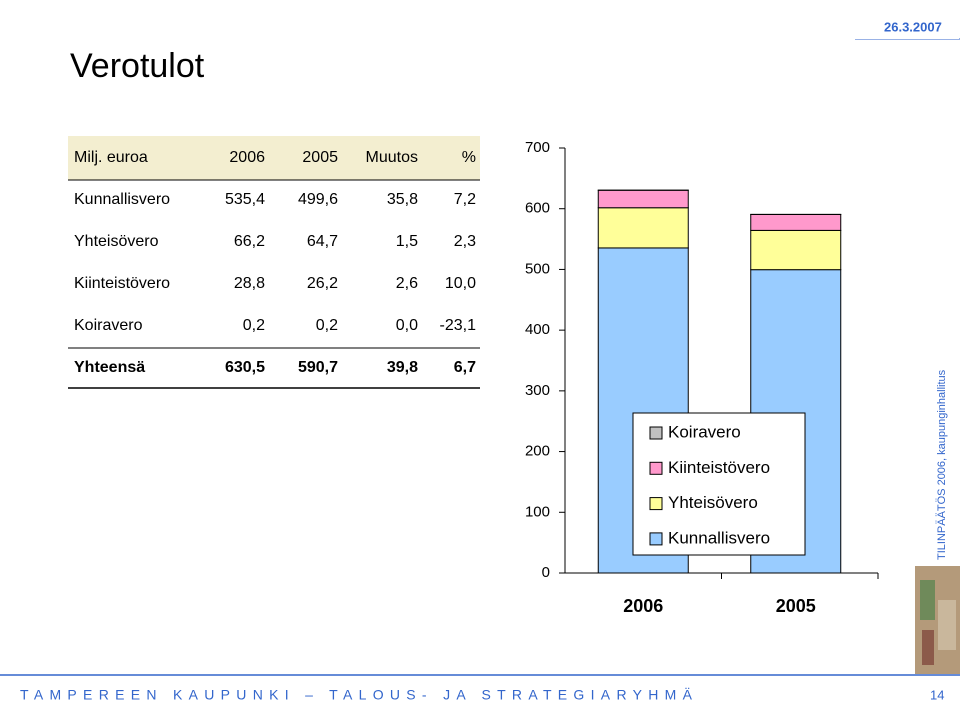 This screenshot has height=716, width=960. Describe the element at coordinates (465, 241) in the screenshot. I see `table-cell: 2,3` at that location.